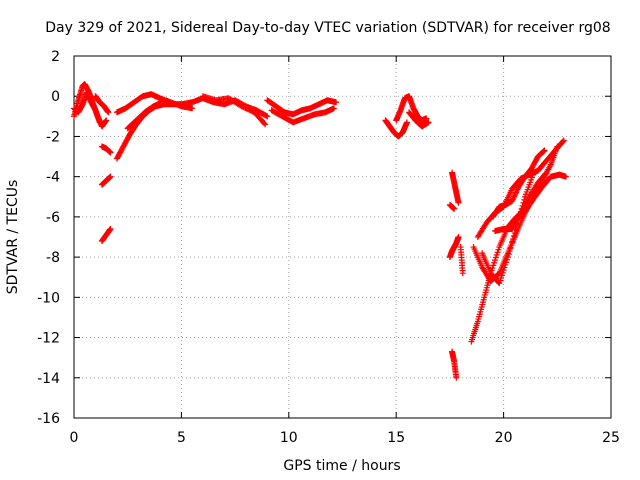 Image resolution: width=640 pixels, height=480 pixels. I want to click on x-axis-label: GPS time / hours, so click(341, 466).